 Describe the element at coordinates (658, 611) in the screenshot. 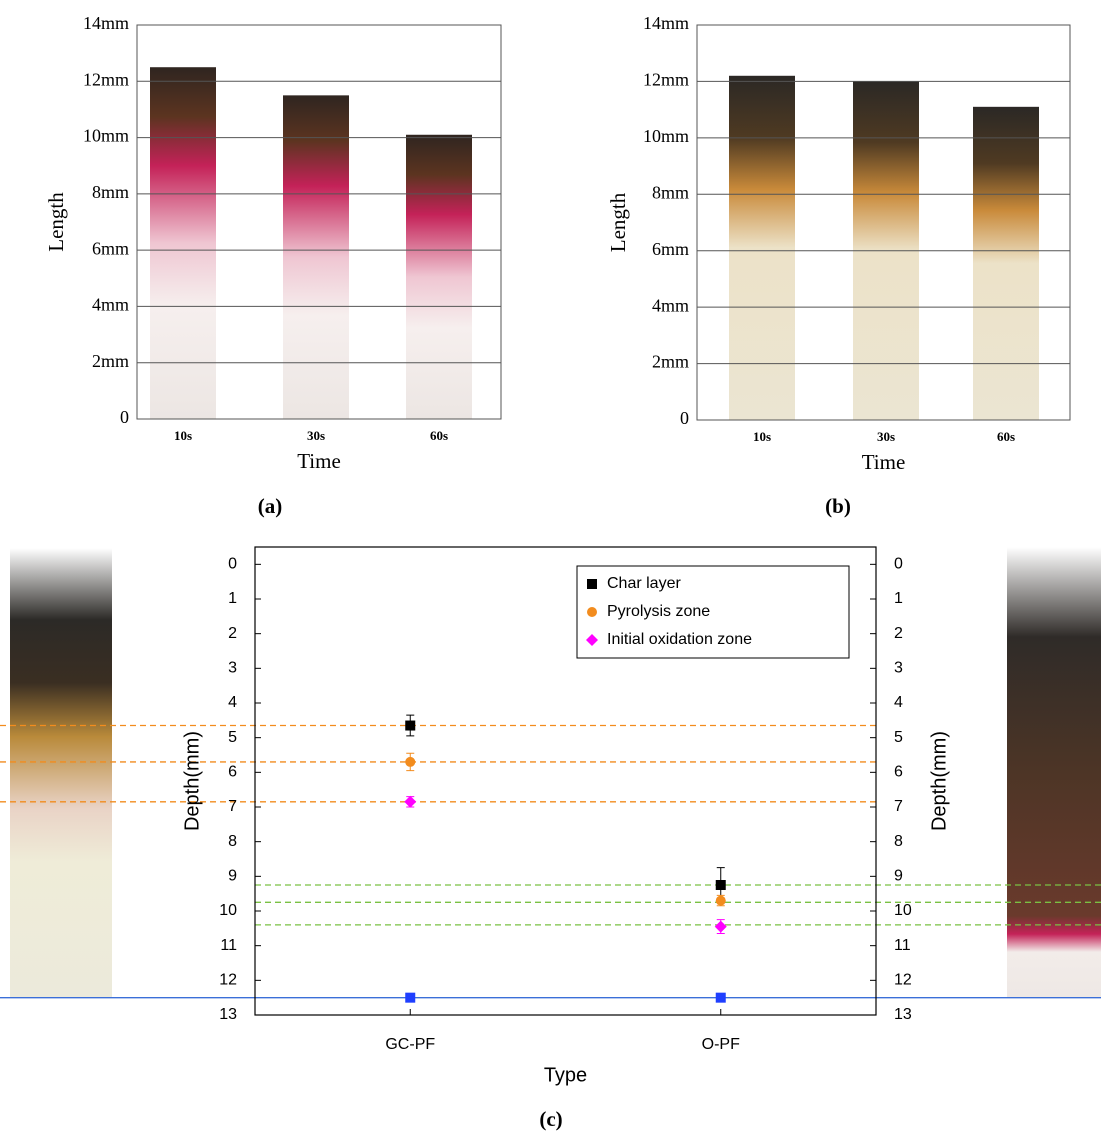

I see `legend-label: Pyrolysis zone` at that location.